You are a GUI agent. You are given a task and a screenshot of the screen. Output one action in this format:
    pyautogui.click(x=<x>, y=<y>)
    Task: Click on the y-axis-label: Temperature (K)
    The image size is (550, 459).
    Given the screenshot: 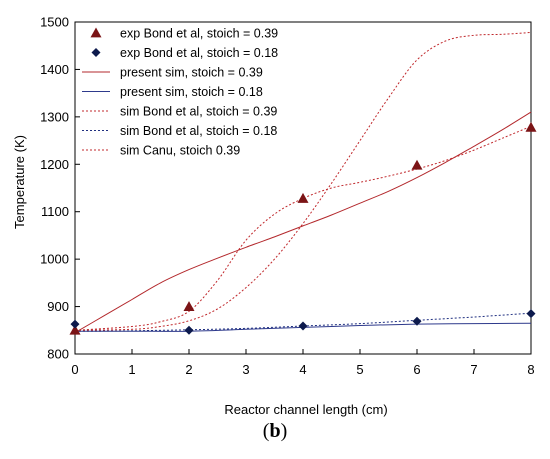 What is the action you would take?
    pyautogui.click(x=19, y=182)
    